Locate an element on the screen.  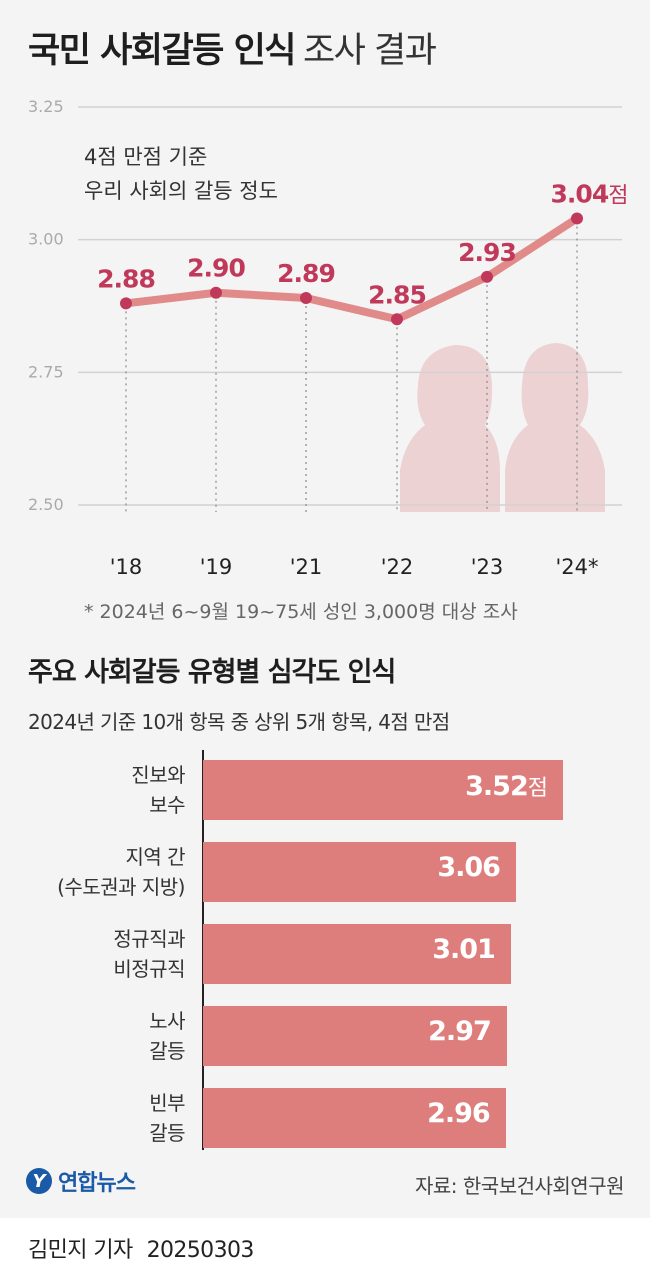
data-label: 2.93 is located at coordinates (487, 252).